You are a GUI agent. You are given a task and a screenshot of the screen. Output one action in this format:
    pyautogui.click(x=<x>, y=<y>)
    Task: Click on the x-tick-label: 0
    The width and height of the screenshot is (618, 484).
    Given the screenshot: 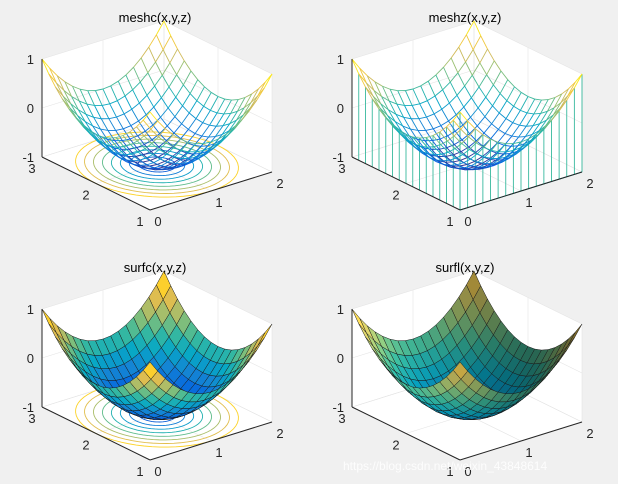 What is the action you would take?
    pyautogui.click(x=157, y=221)
    